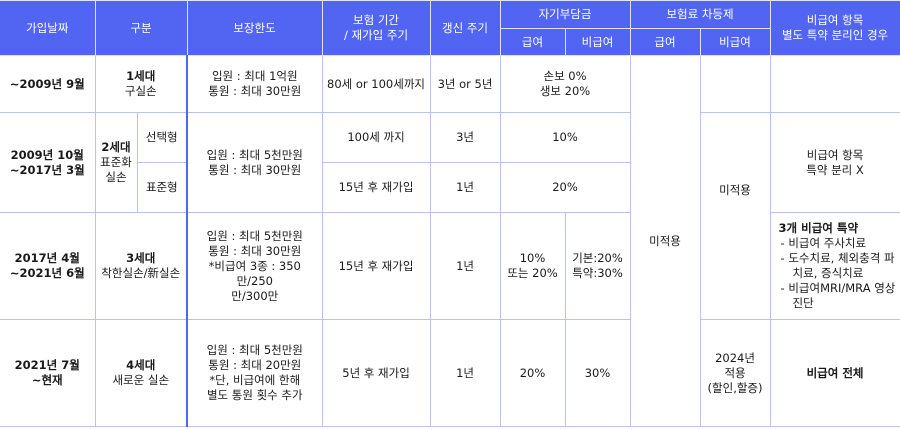 This screenshot has width=900, height=430. I want to click on gen2-date: 2009년 10월 ~2017년 3월, so click(48, 162).